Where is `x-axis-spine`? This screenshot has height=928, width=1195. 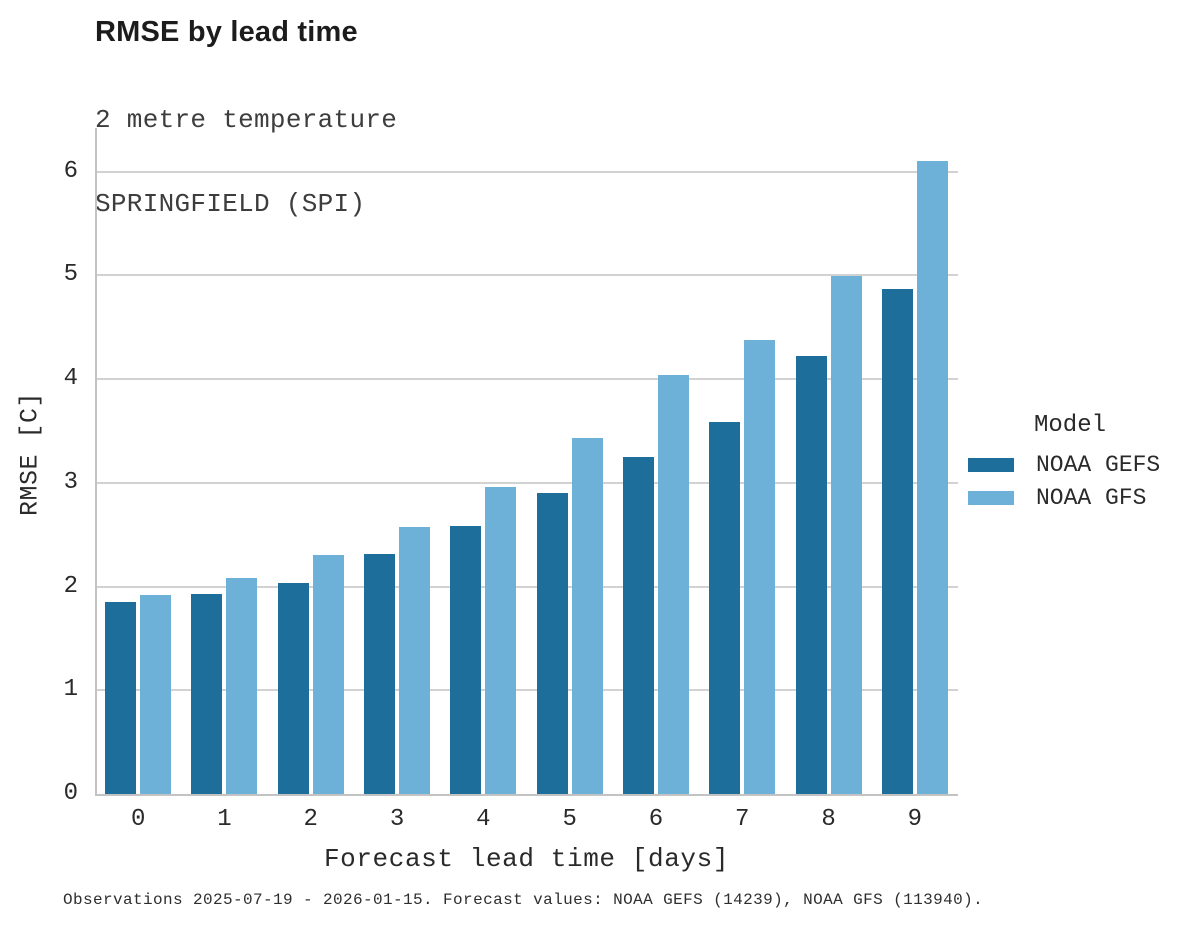 x-axis-spine is located at coordinates (526, 795).